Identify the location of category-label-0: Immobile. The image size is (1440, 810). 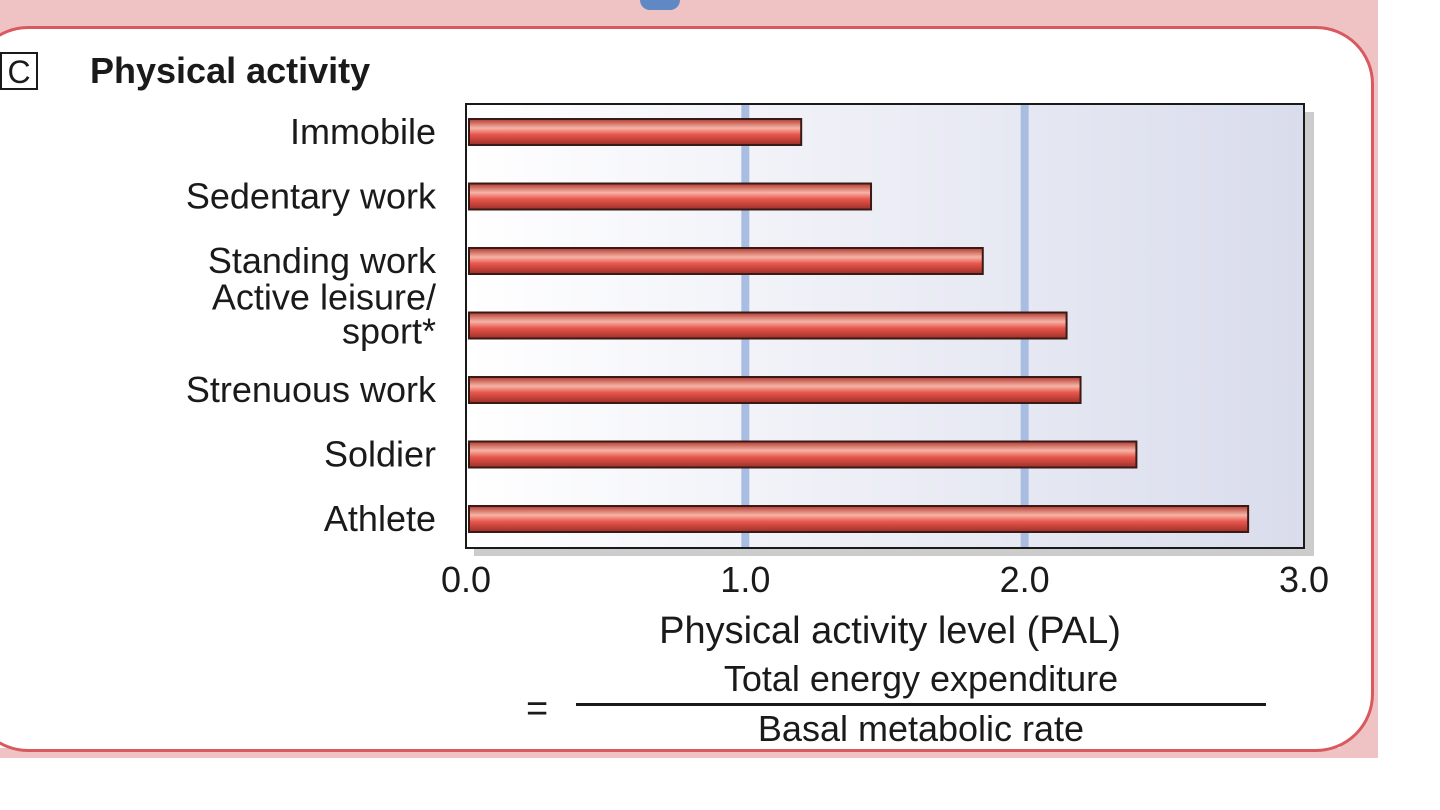
(363, 131).